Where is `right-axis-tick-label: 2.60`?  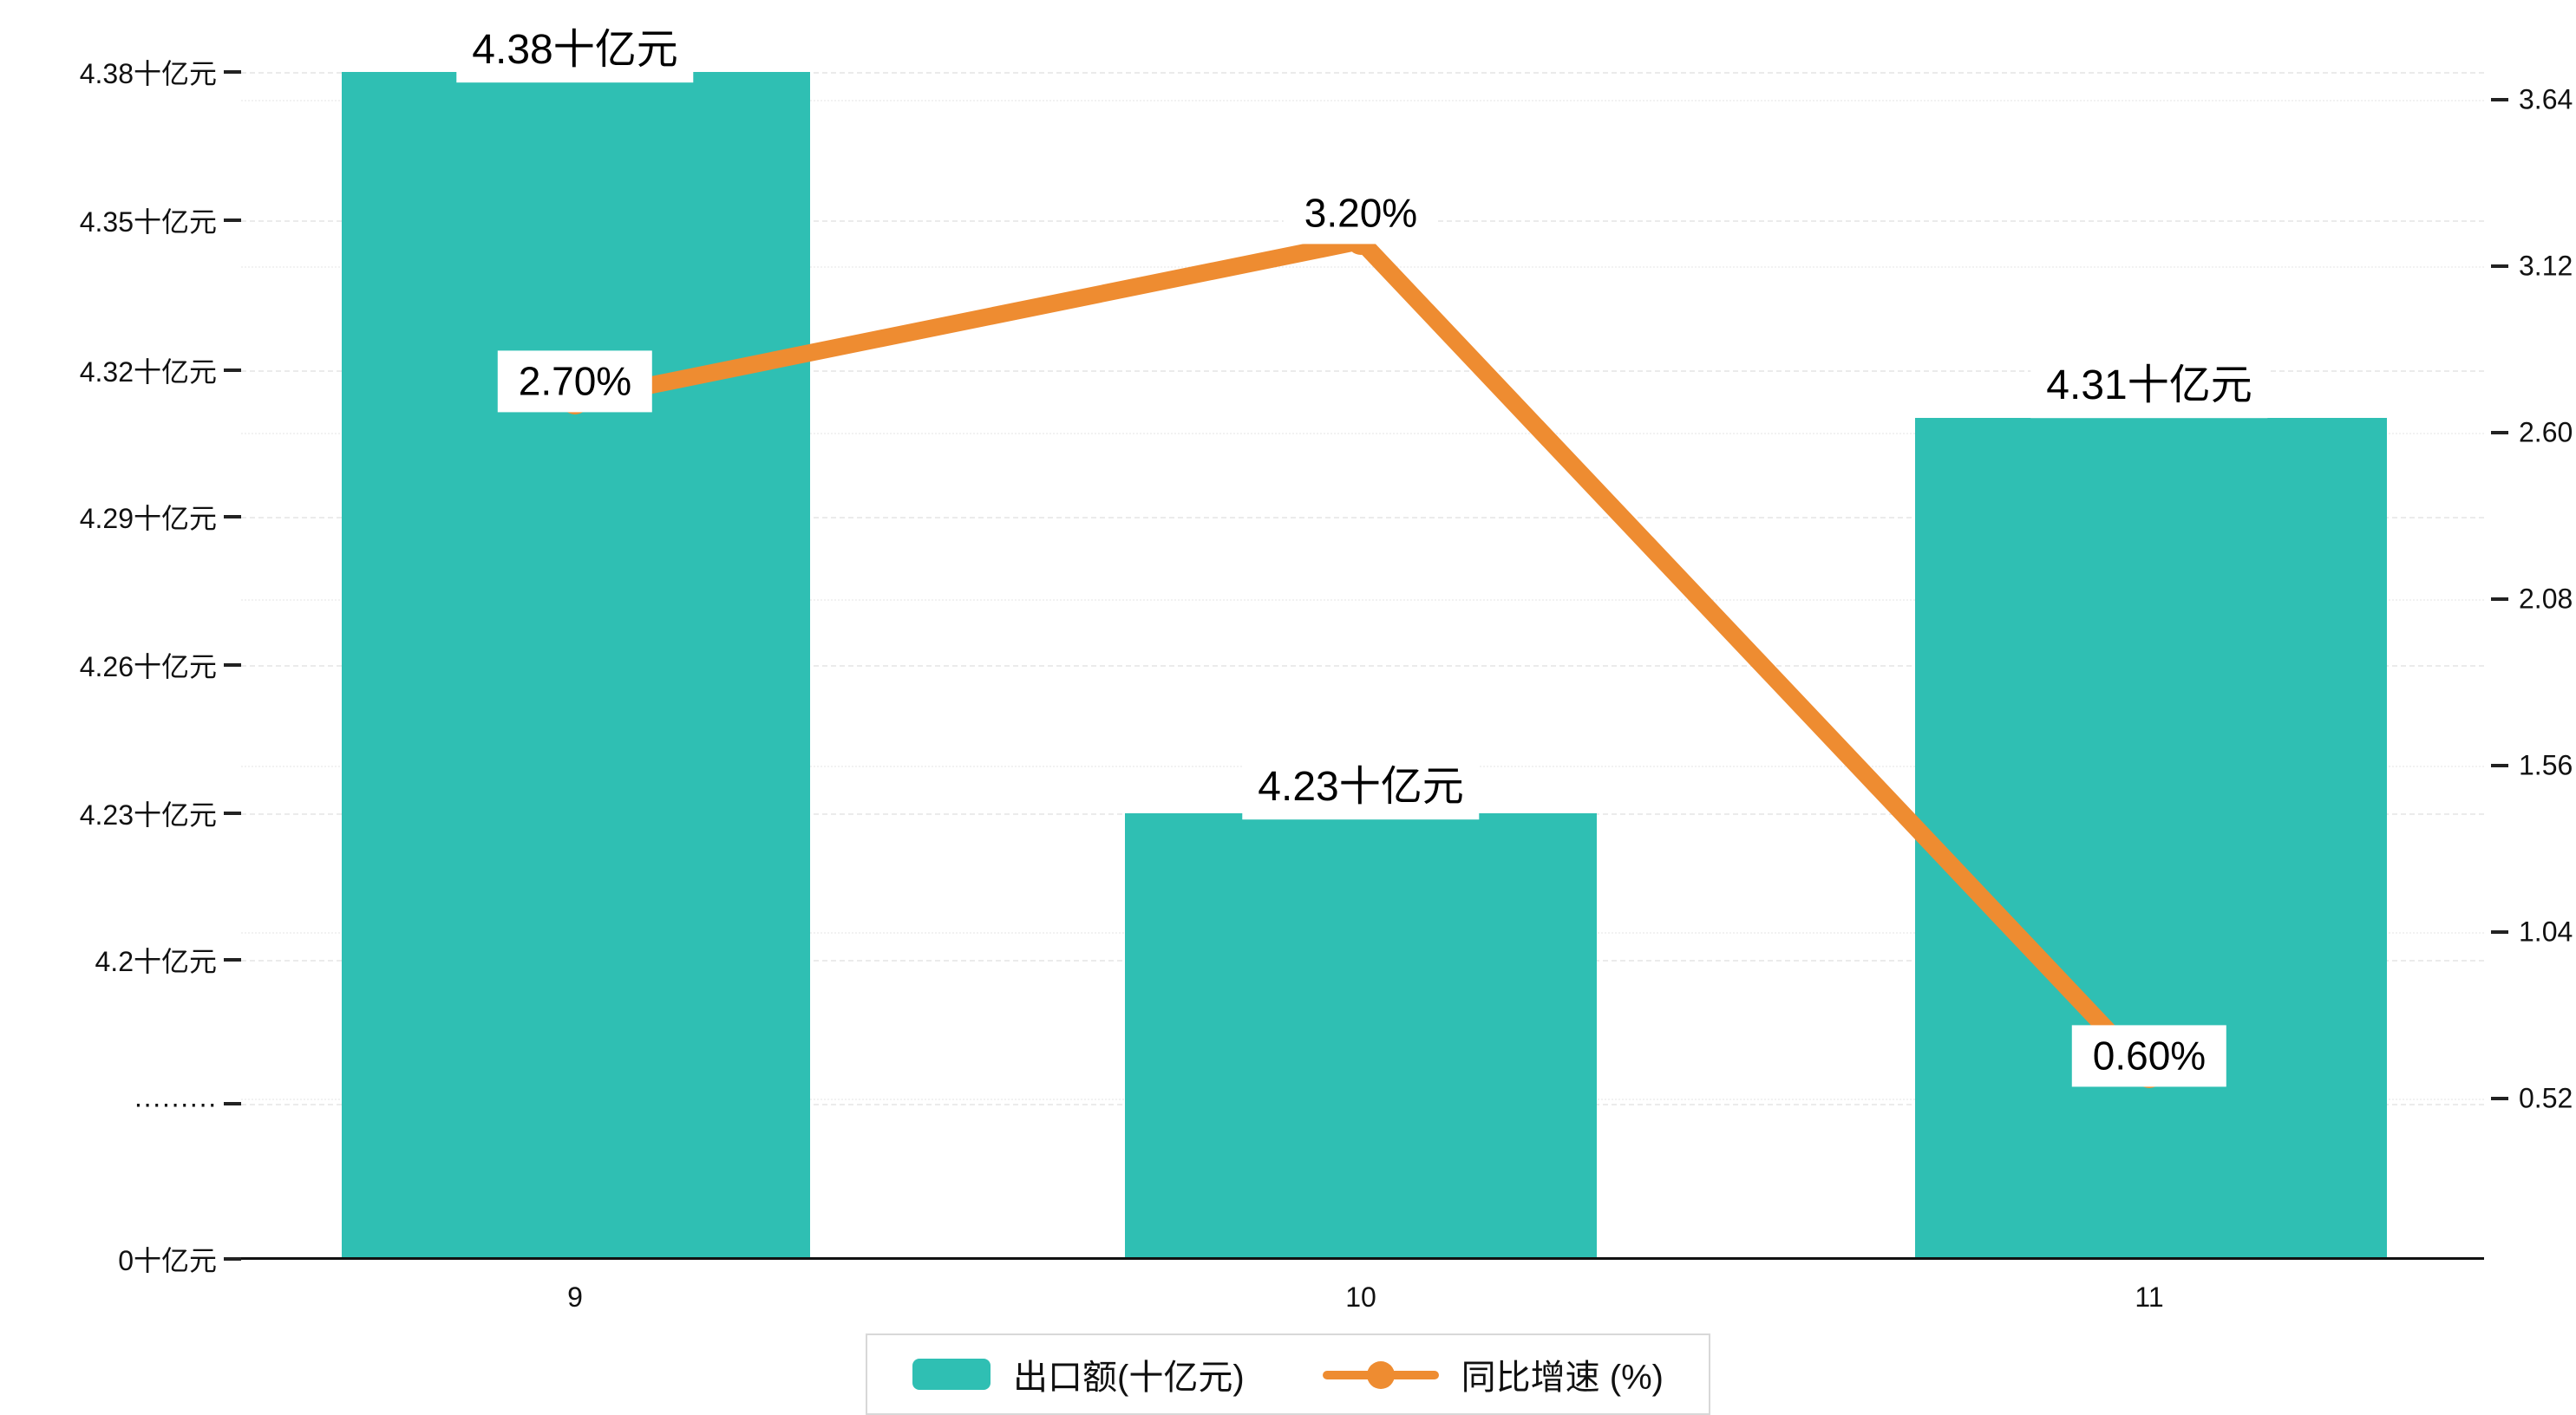
right-axis-tick-label: 2.60 is located at coordinates (2546, 432).